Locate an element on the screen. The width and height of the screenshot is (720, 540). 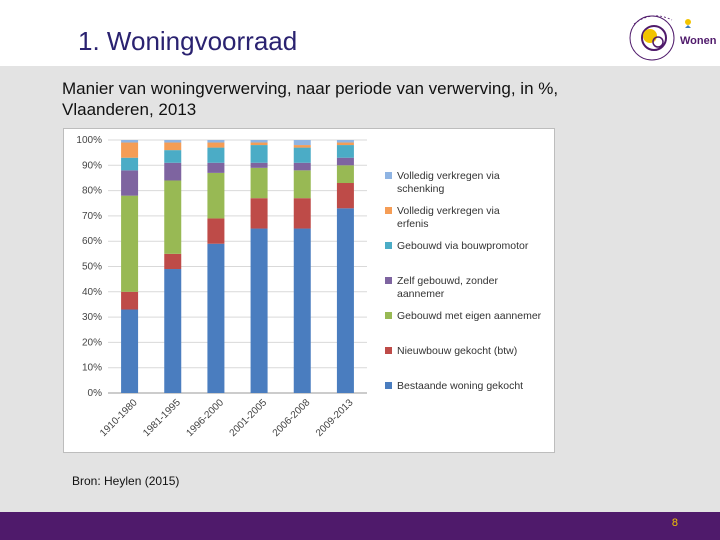
wonen-logo: Wonen is located at coordinates (664, 35).